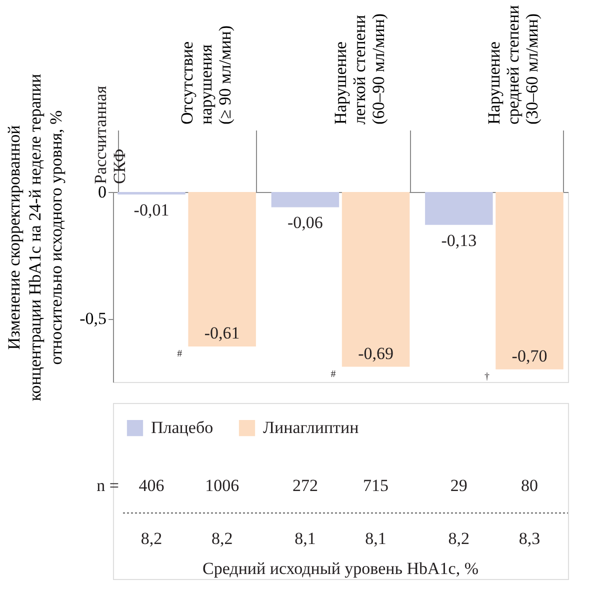 This screenshot has height=589, width=610. I want to click on data-label: -0,69, so click(376, 353).